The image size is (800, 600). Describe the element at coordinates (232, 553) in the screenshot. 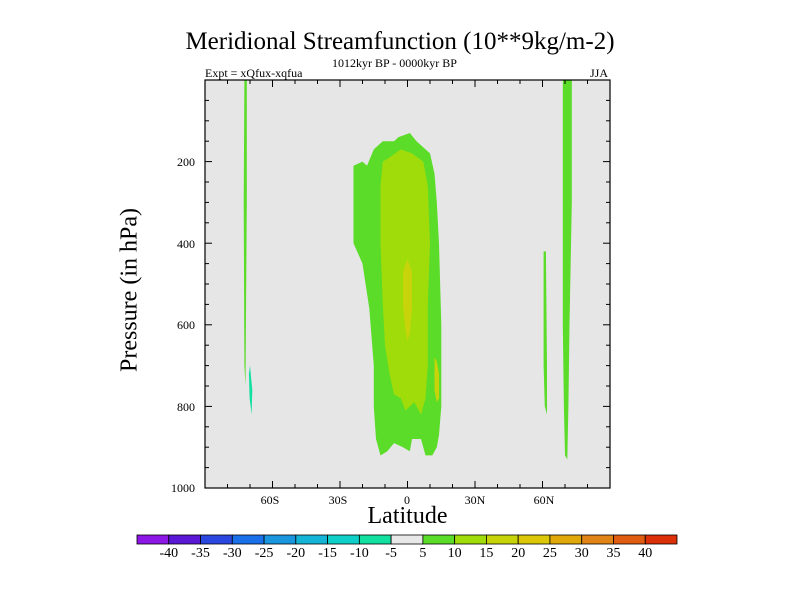

I see `colorbar-tick-label: -30` at that location.